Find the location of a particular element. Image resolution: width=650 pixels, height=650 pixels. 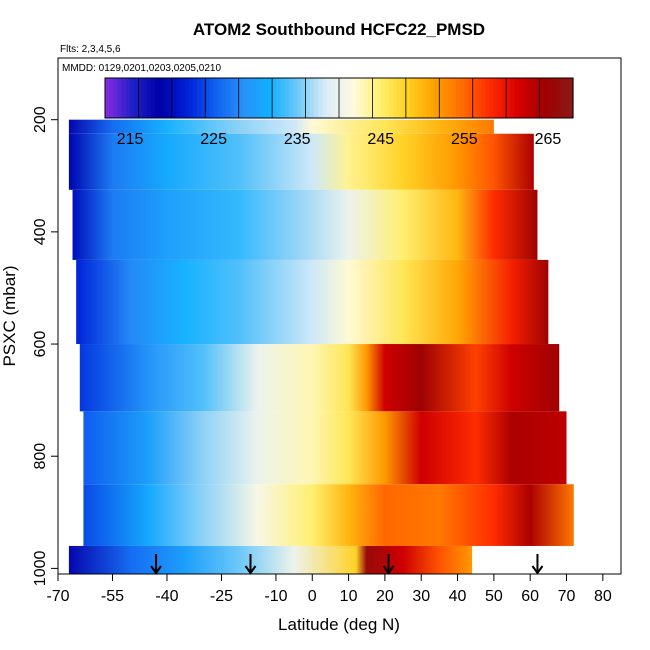

colorbar is located at coordinates (339, 98).